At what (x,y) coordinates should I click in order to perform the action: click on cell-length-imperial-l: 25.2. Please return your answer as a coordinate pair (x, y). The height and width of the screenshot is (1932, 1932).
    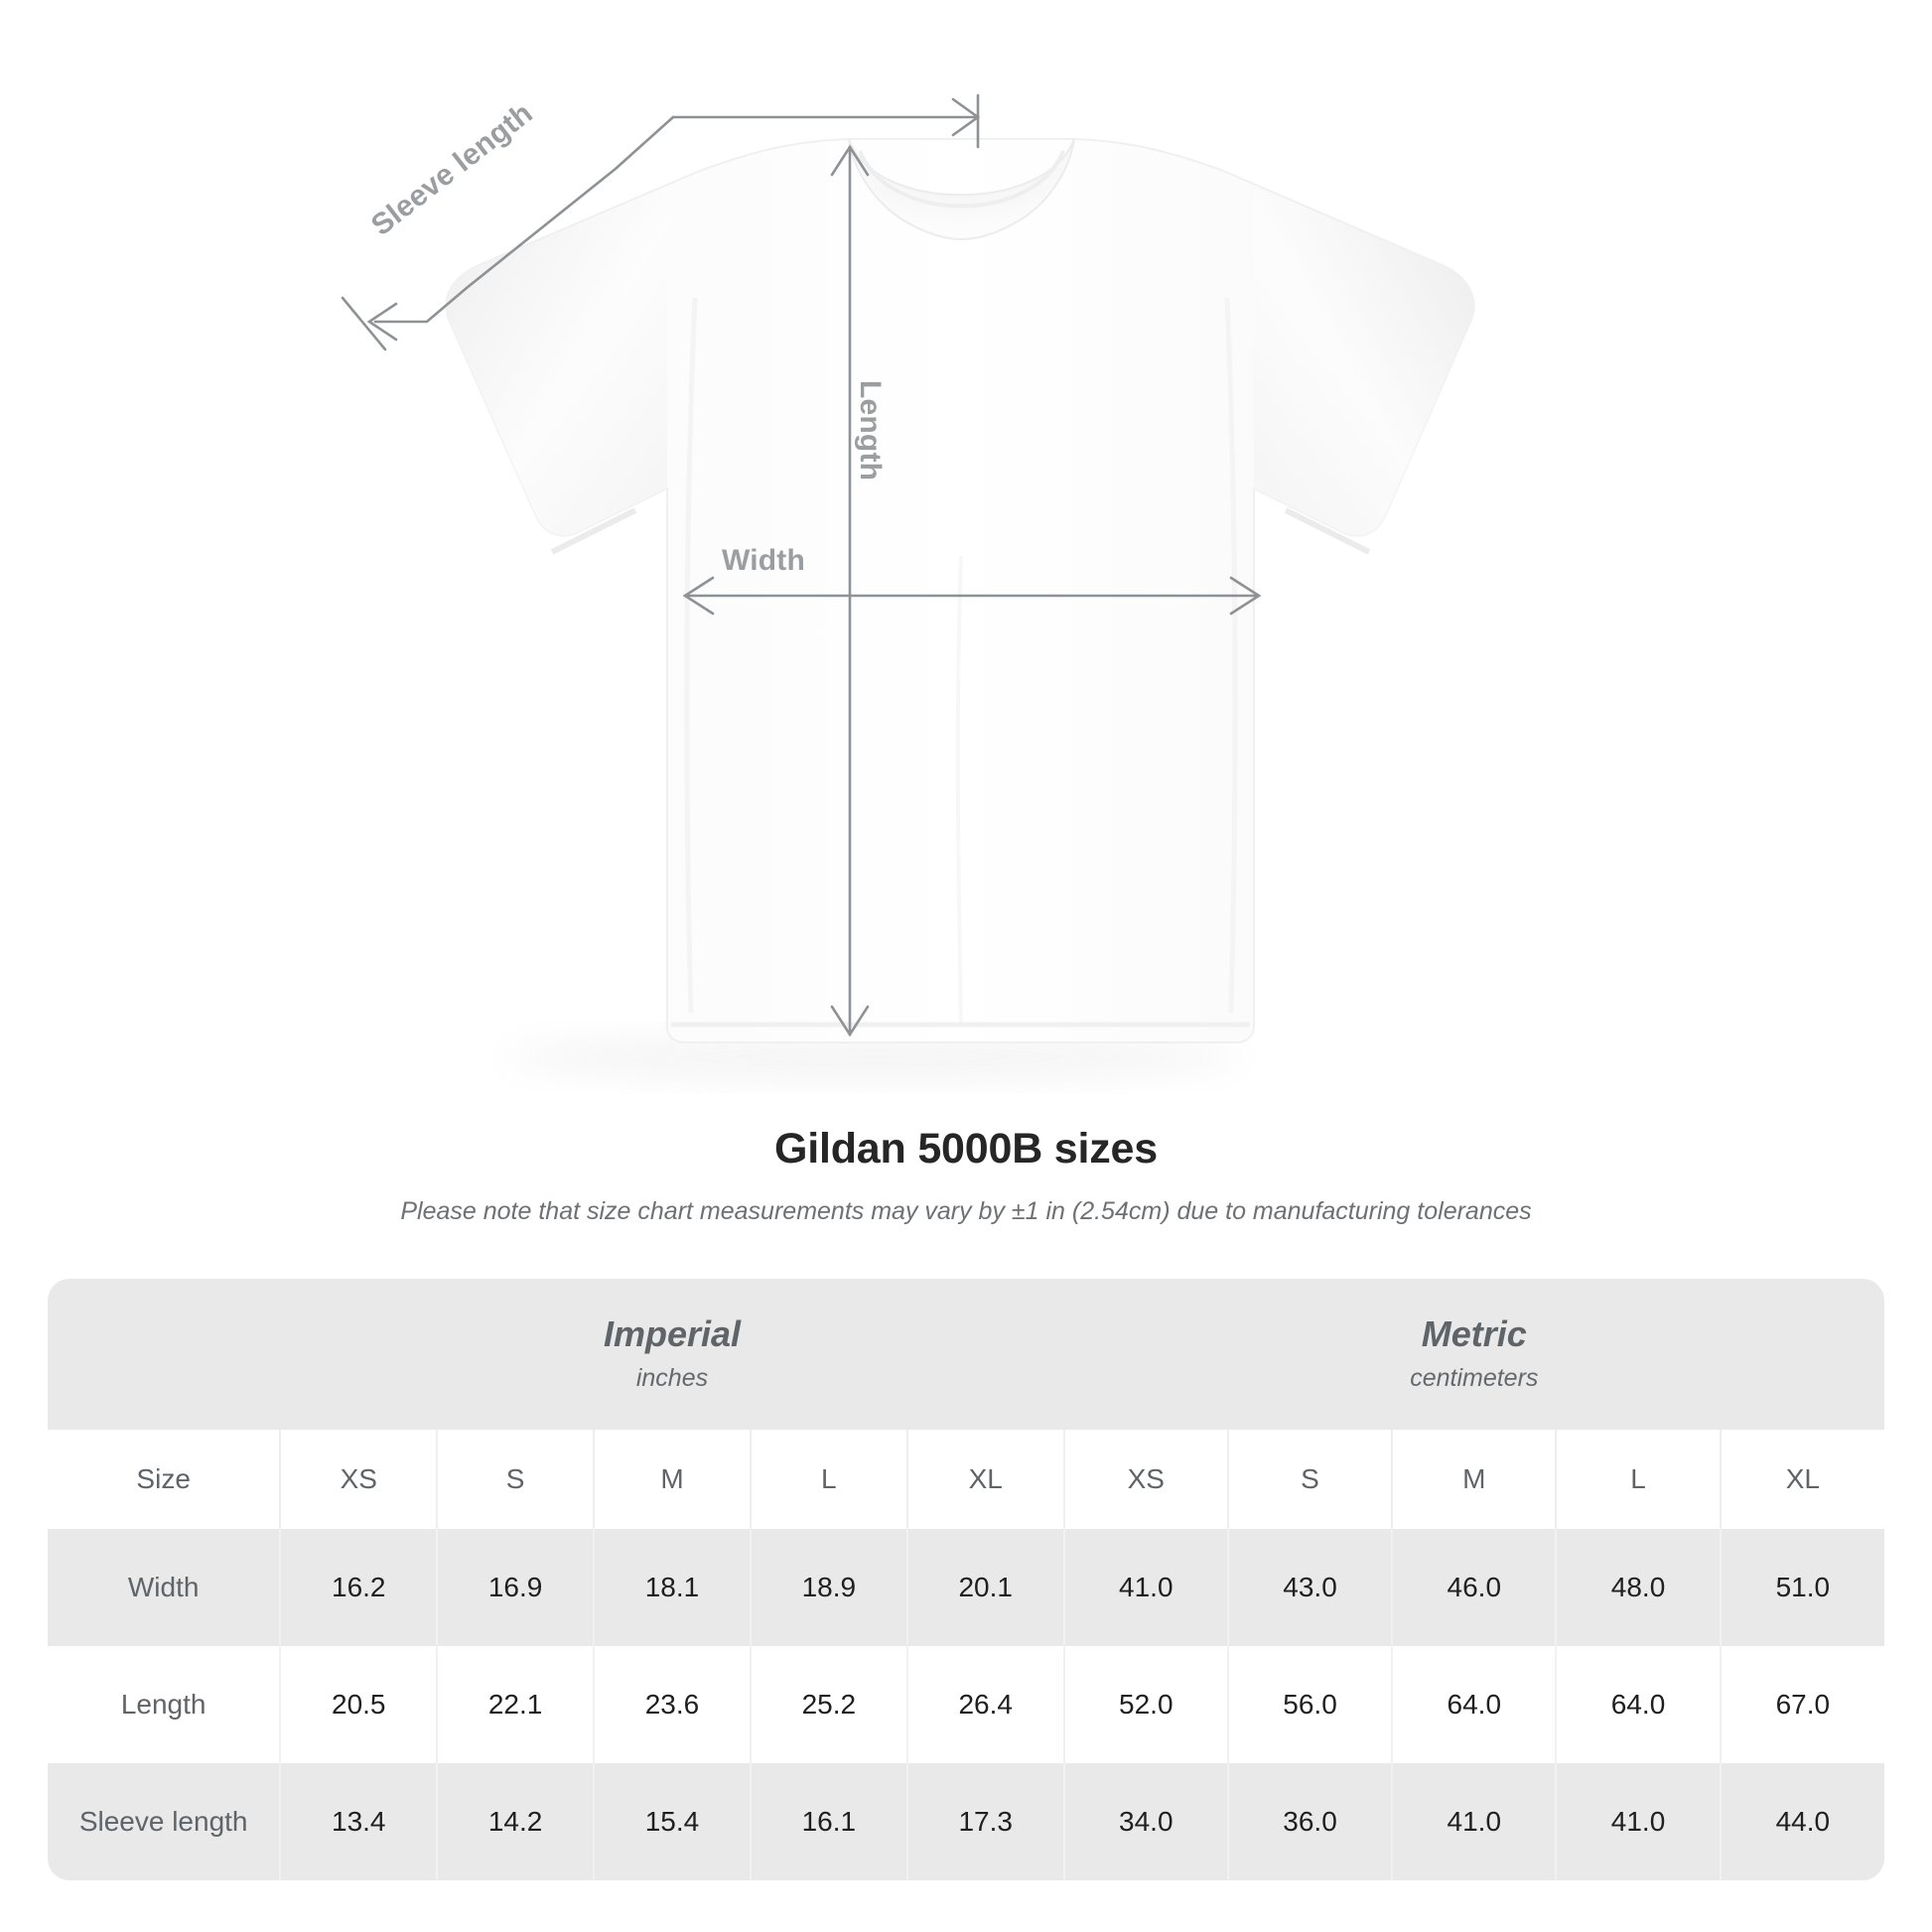
    Looking at the image, I should click on (829, 1705).